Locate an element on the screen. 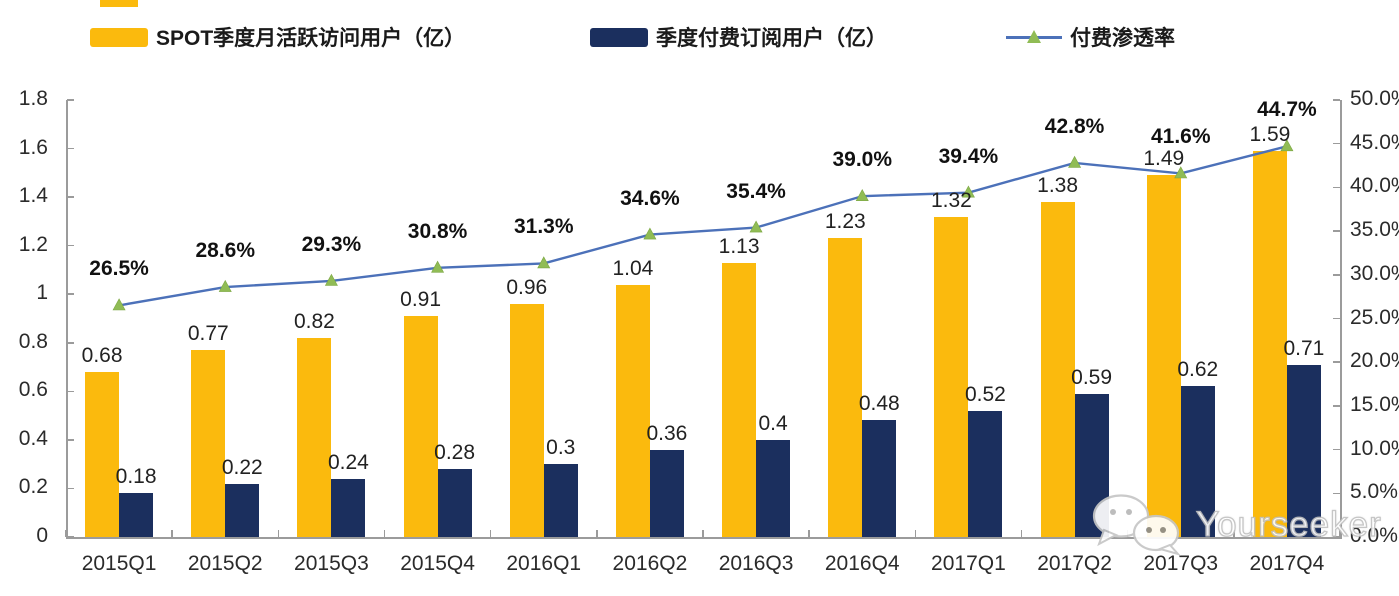  x-axis-category-label: 2015Q3 is located at coordinates (331, 563).